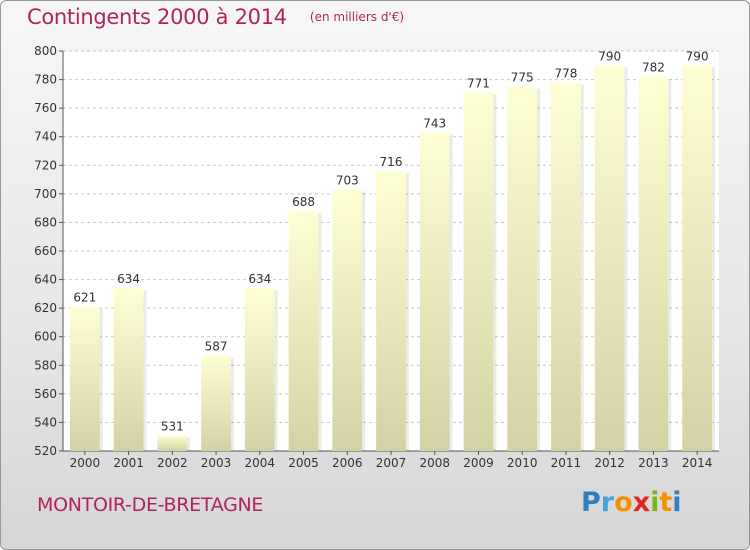 This screenshot has width=750, height=550. What do you see at coordinates (45, 280) in the screenshot?
I see `y-tick-label: 640` at bounding box center [45, 280].